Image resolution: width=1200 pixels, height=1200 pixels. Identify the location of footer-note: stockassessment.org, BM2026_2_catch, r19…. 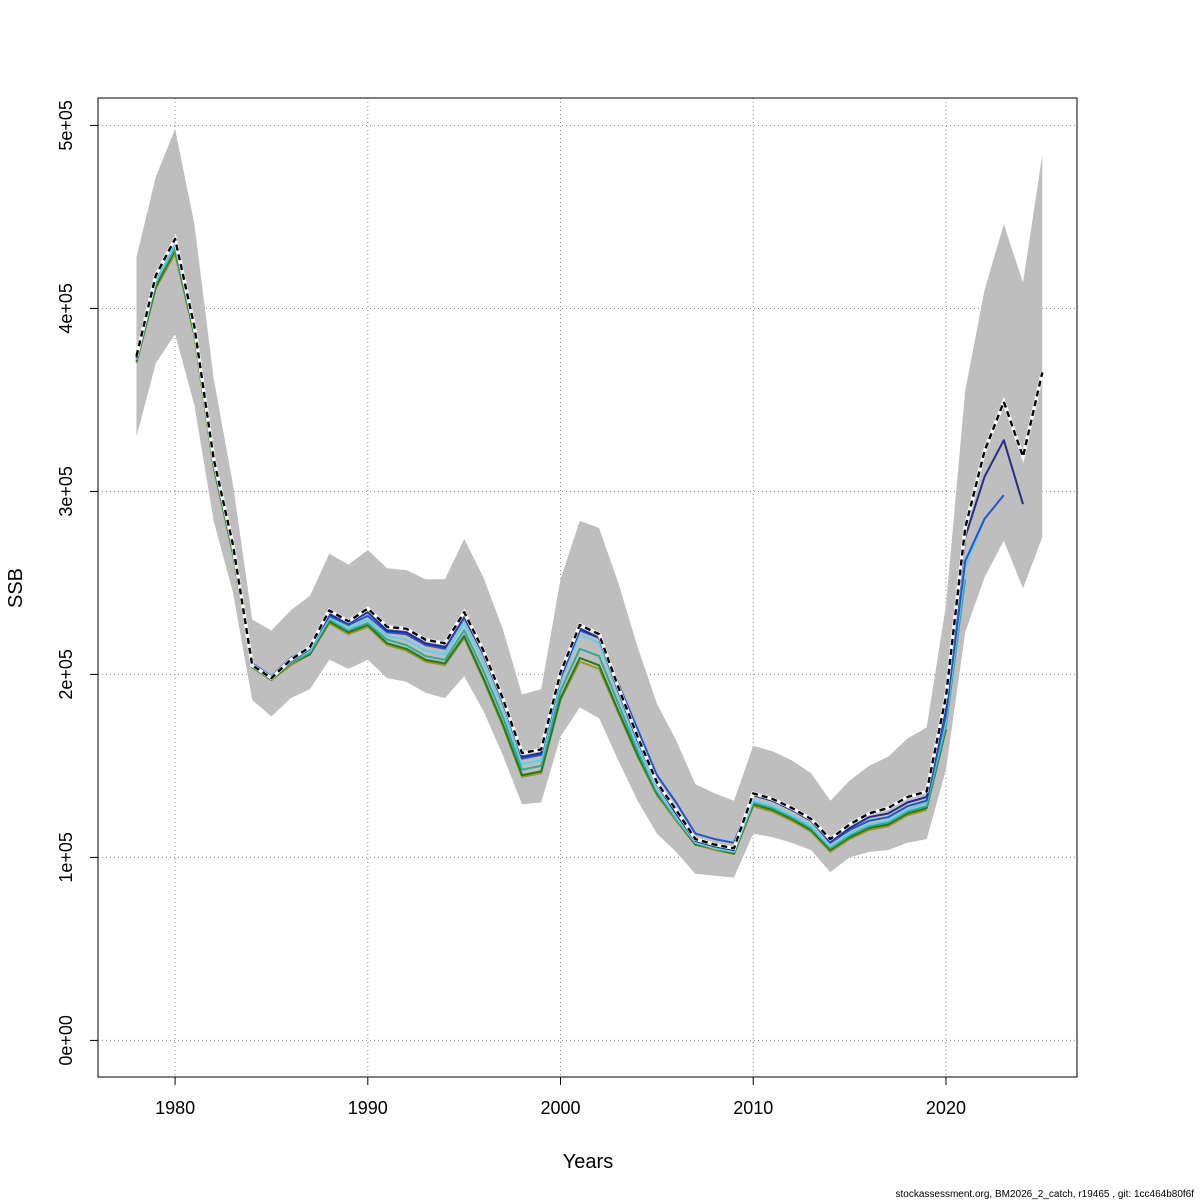
(1044, 1194).